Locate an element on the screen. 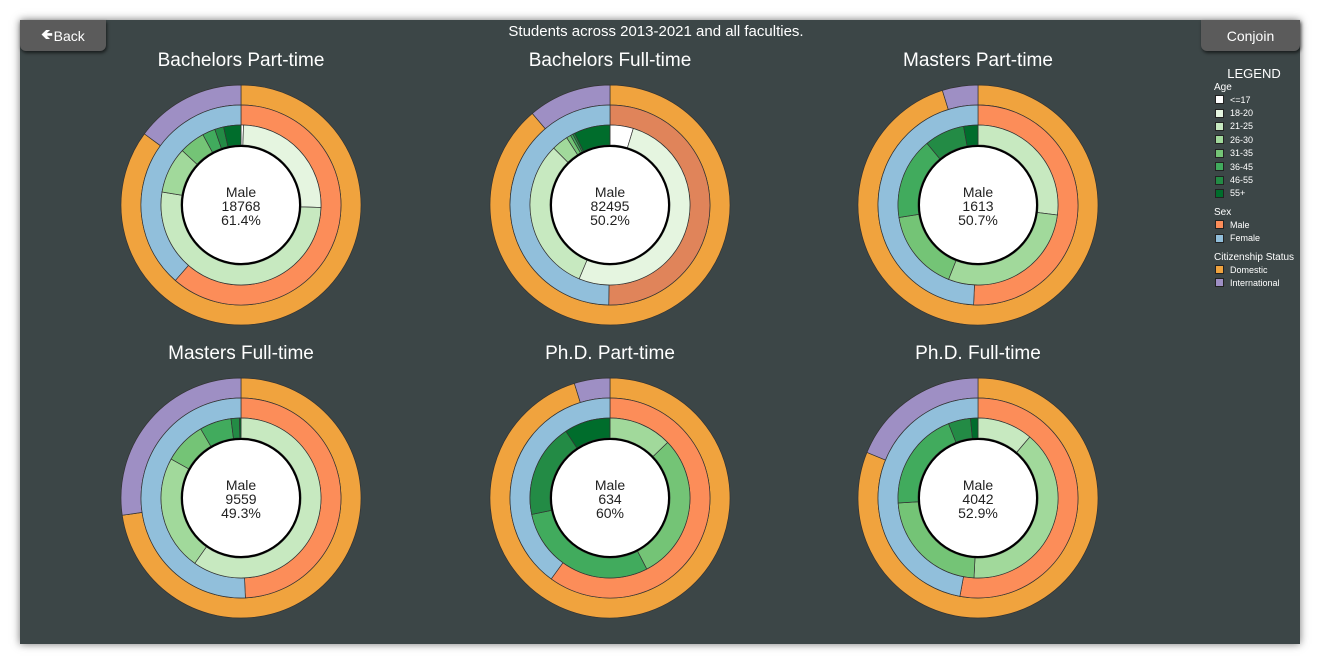  chart-title: Masters Full-time is located at coordinates (241, 353).